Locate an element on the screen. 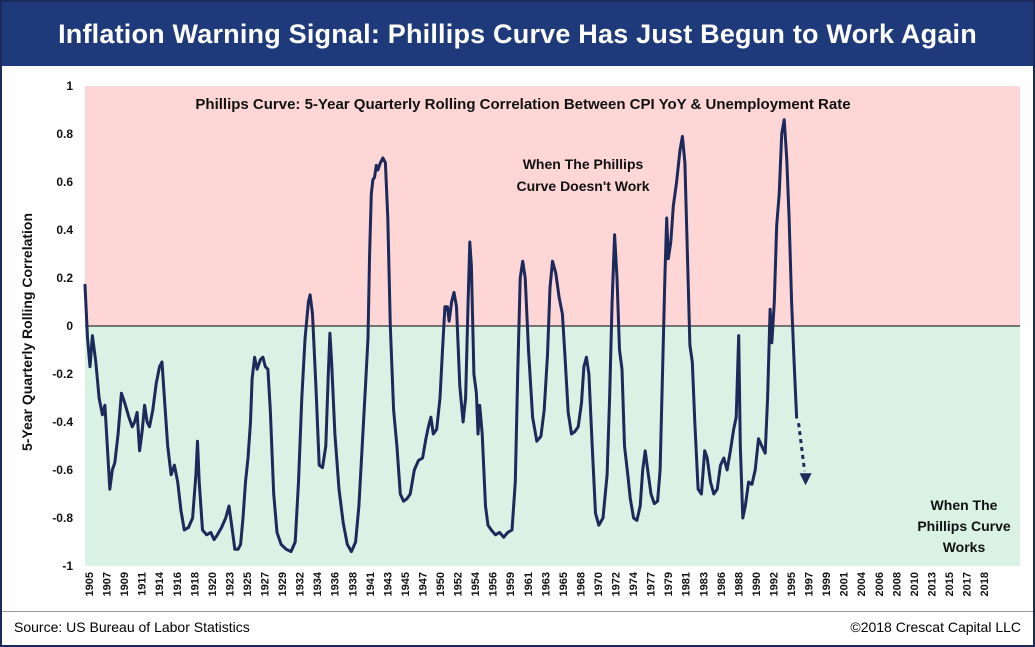  y-tick-label: 0.6 is located at coordinates (64, 182).